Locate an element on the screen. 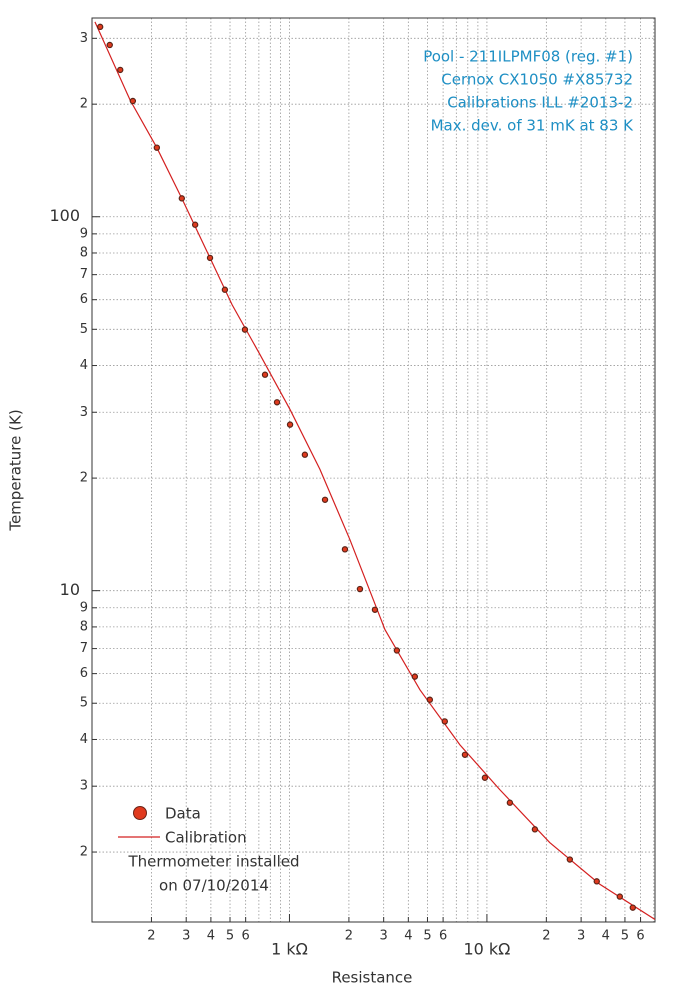 This screenshot has height=990, width=700. legend-label: Data is located at coordinates (183, 814).